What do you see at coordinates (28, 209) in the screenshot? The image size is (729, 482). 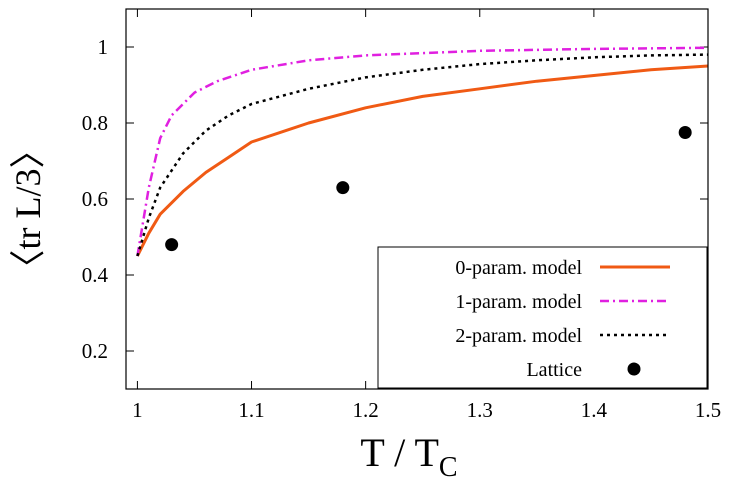 I see `y-axis-title: 〈tr L/3〉` at bounding box center [28, 209].